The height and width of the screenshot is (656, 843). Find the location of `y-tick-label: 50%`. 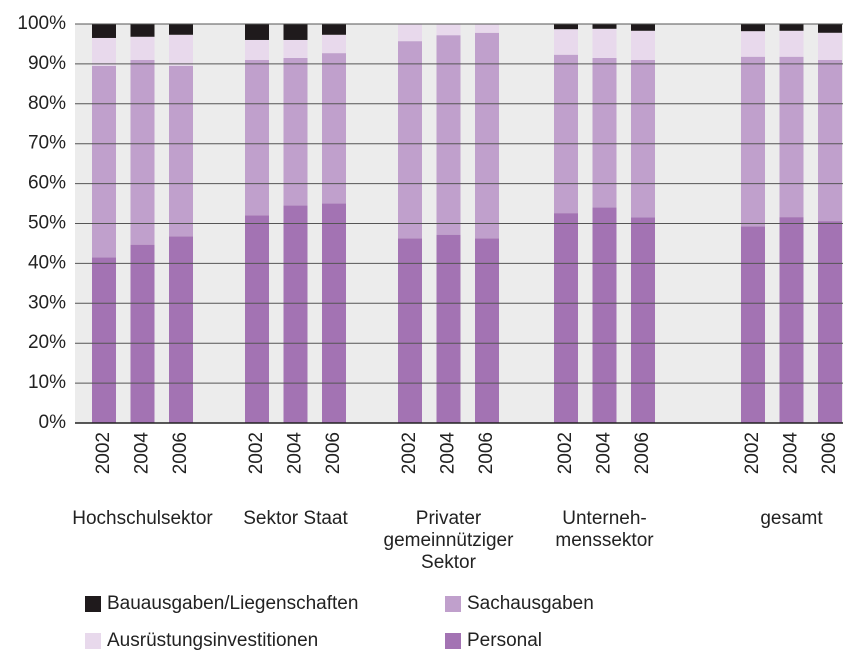

y-tick-label: 50% is located at coordinates (47, 223).